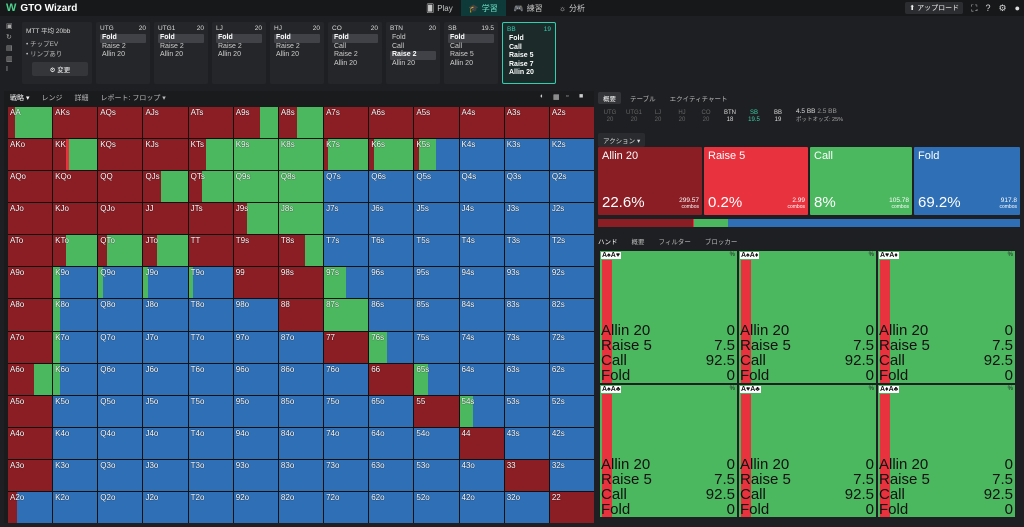  I want to click on hand-cell-J4o: J4o, so click(165, 443).